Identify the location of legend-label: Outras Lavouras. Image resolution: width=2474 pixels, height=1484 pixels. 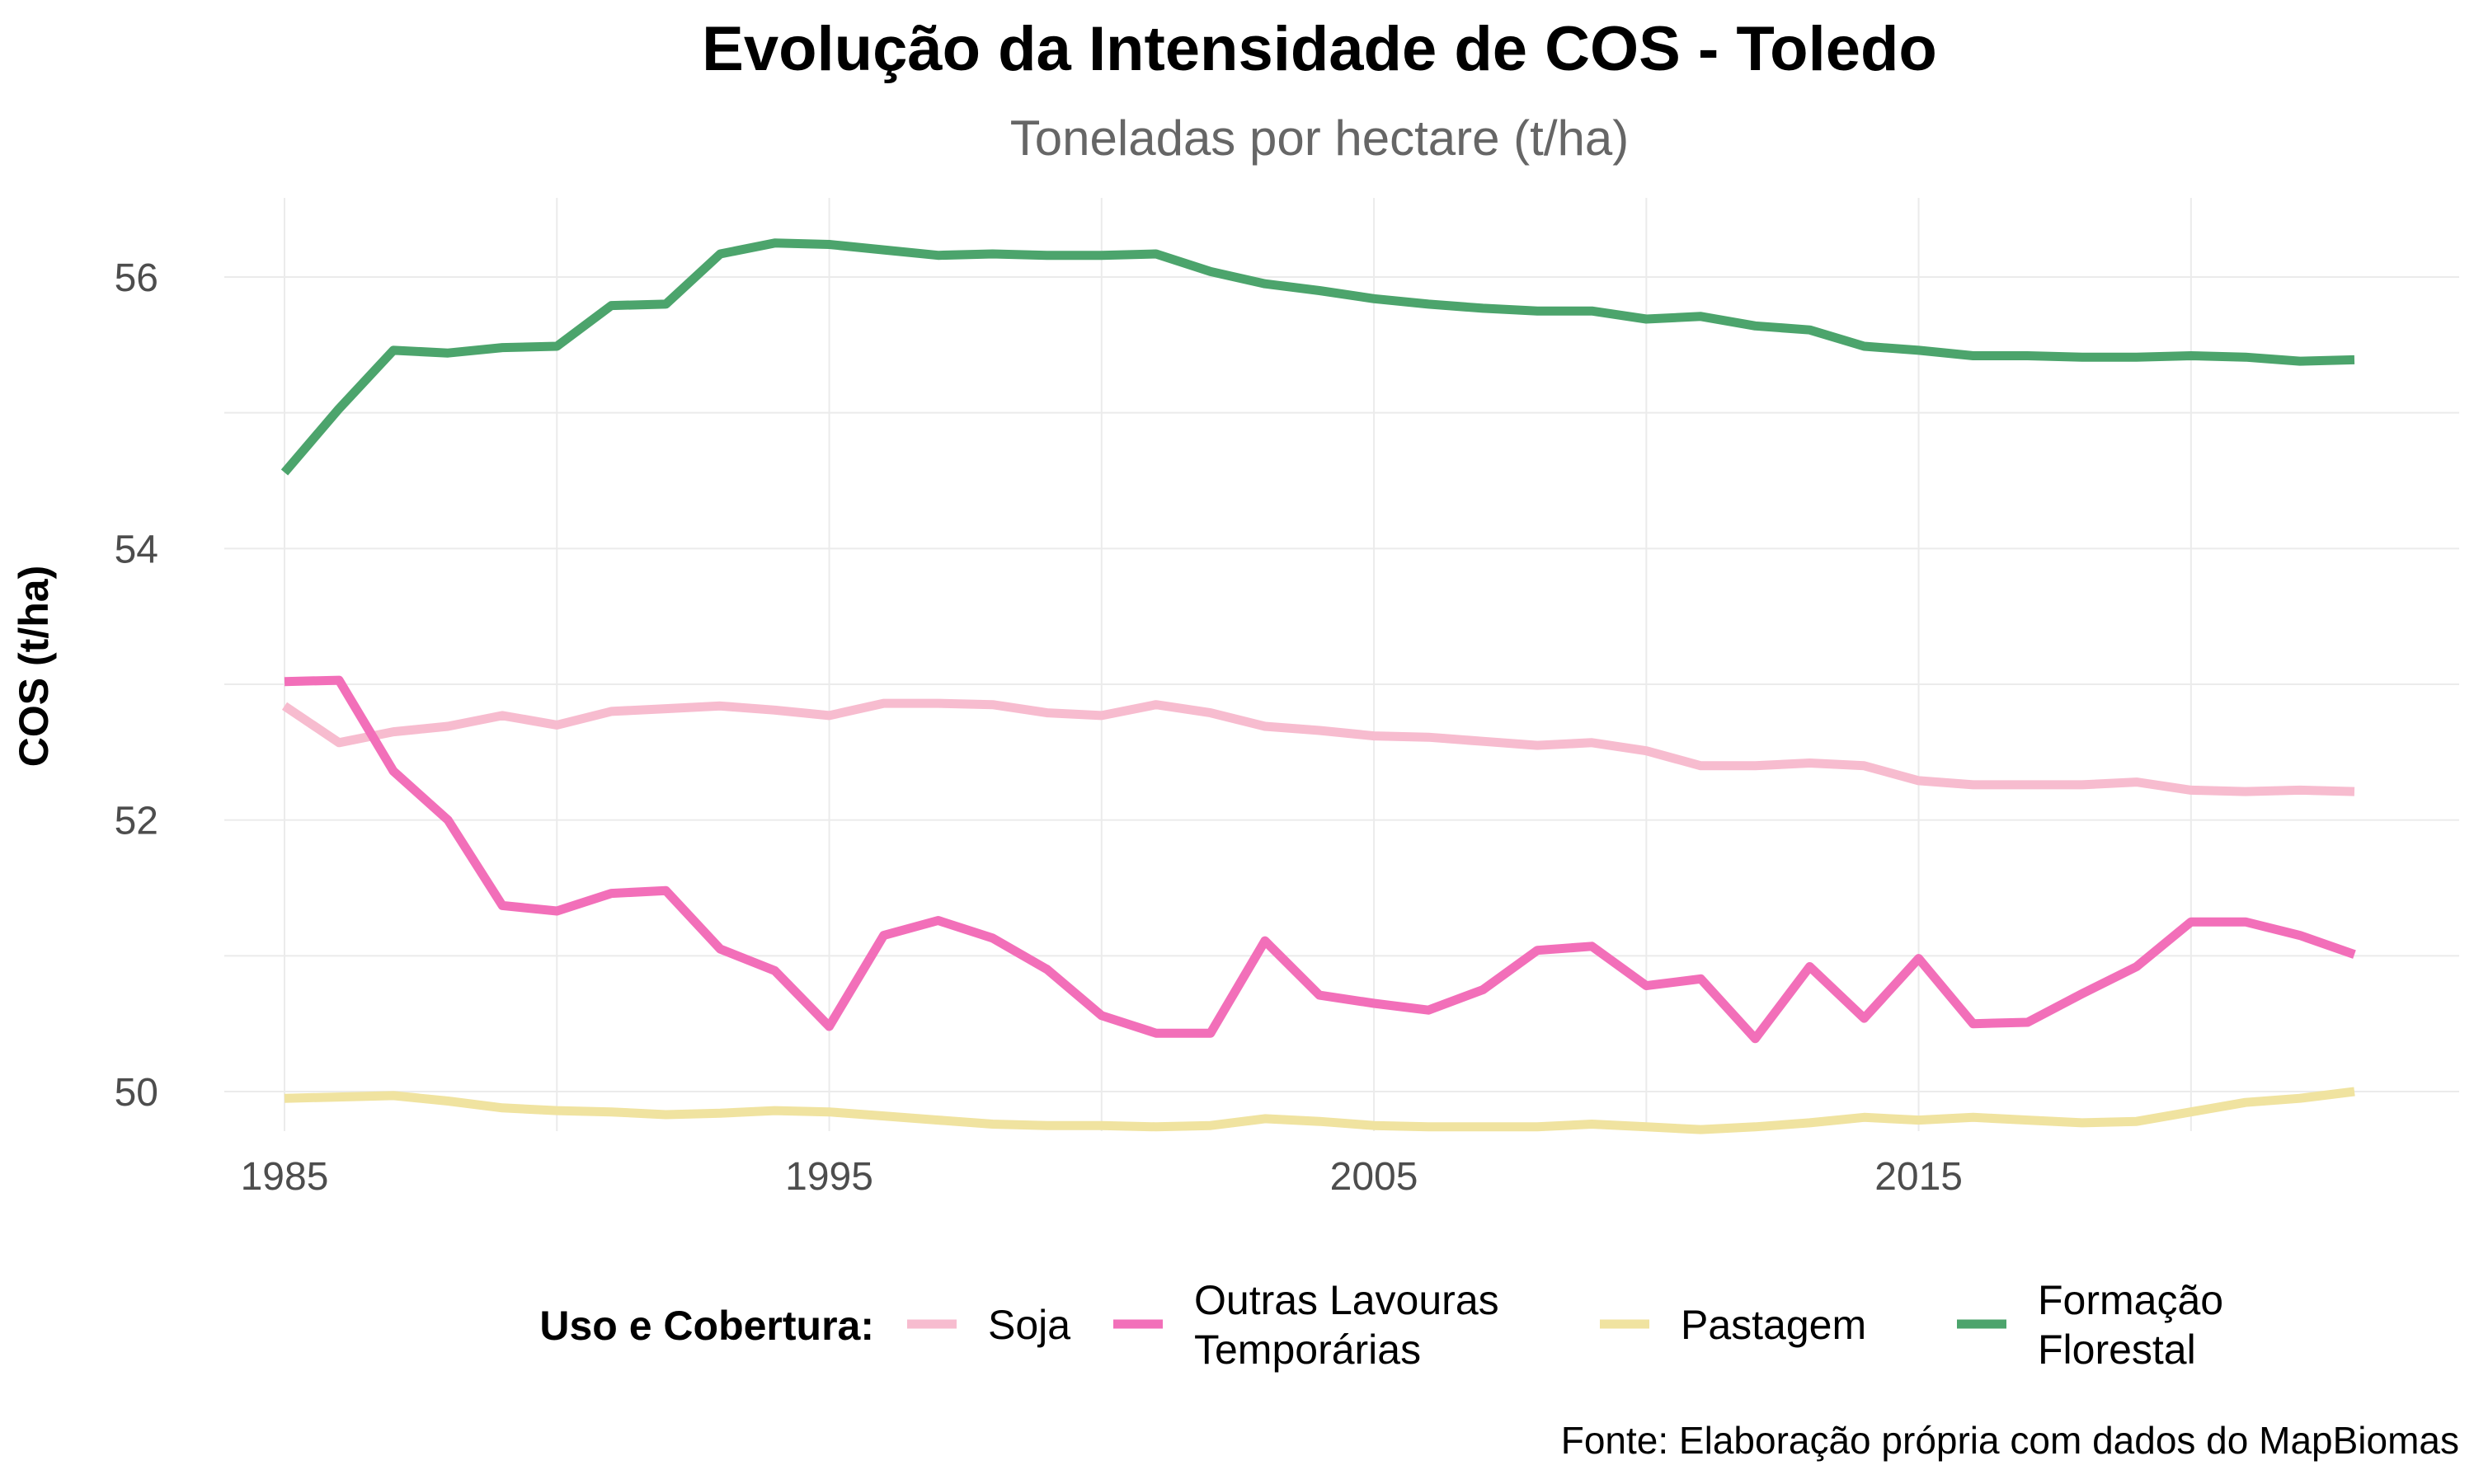
(1346, 1300).